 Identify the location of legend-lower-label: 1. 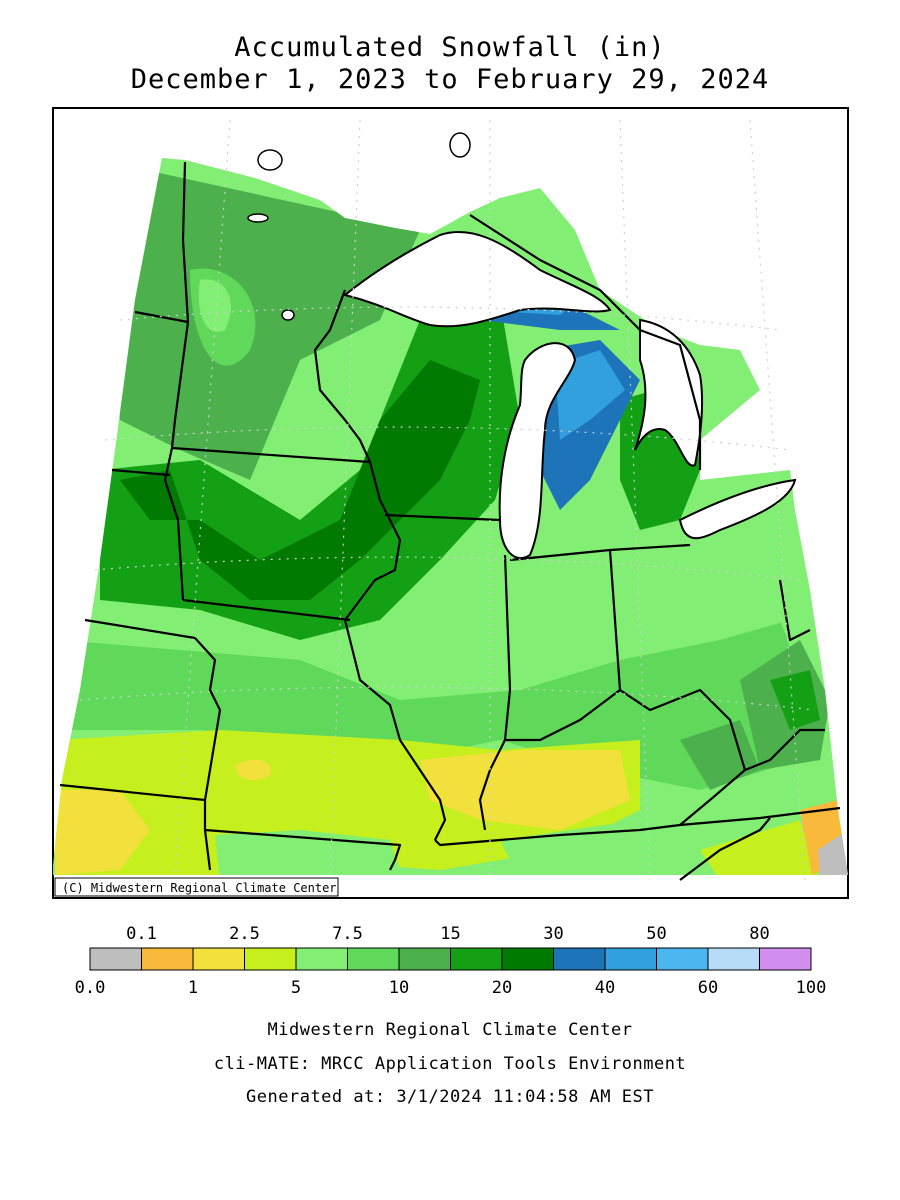
(193, 988).